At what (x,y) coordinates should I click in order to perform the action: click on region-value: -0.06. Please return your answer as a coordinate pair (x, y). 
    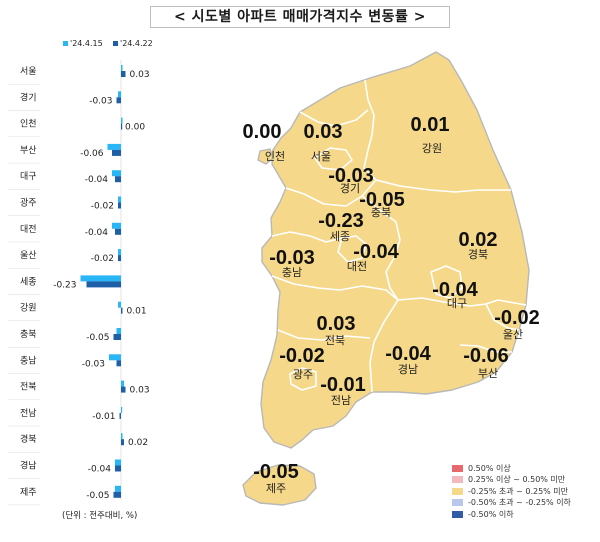
    Looking at the image, I should click on (486, 356).